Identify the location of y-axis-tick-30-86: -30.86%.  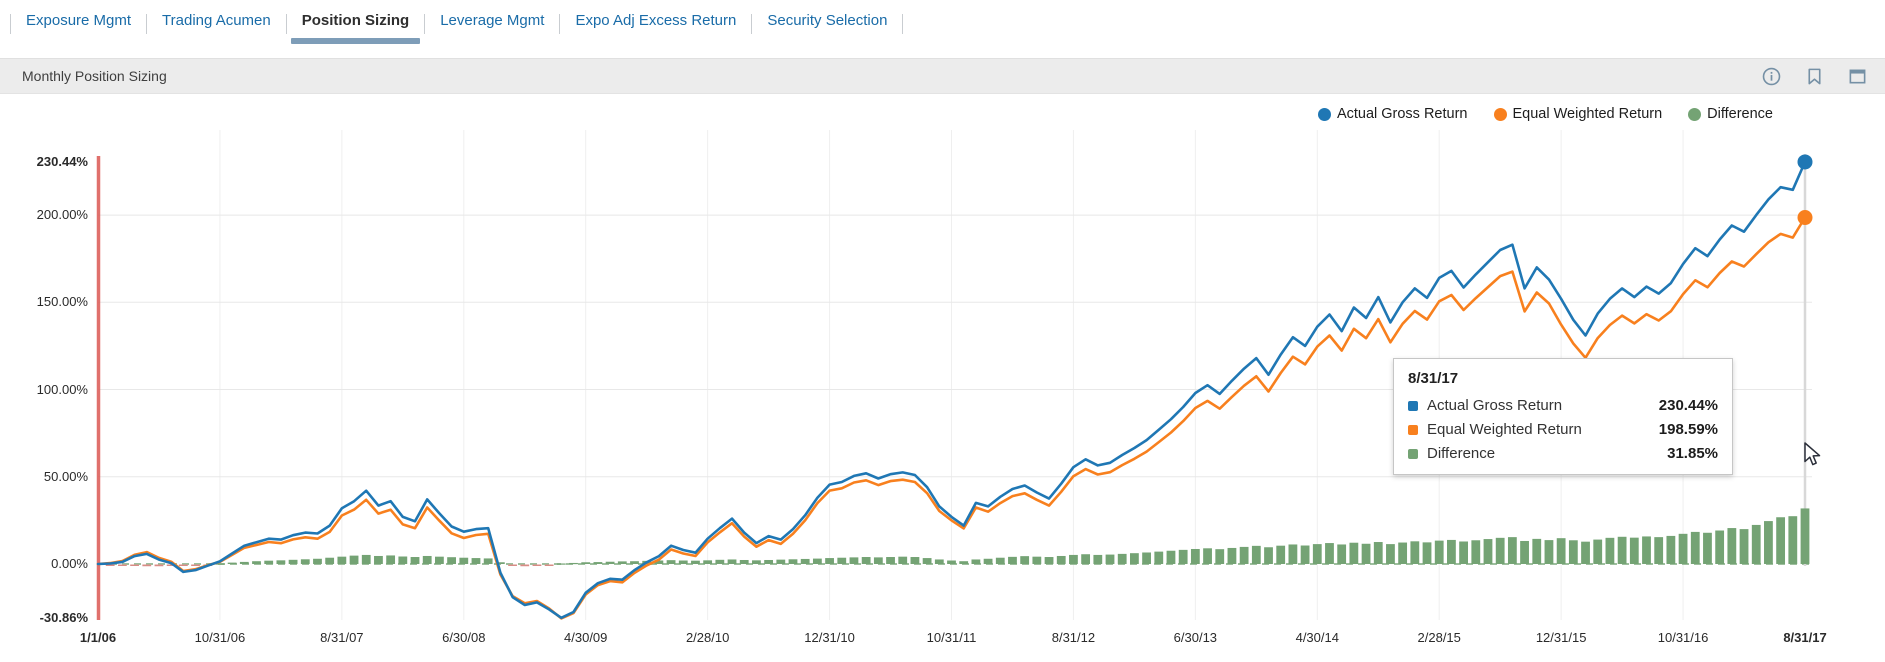
(63, 617).